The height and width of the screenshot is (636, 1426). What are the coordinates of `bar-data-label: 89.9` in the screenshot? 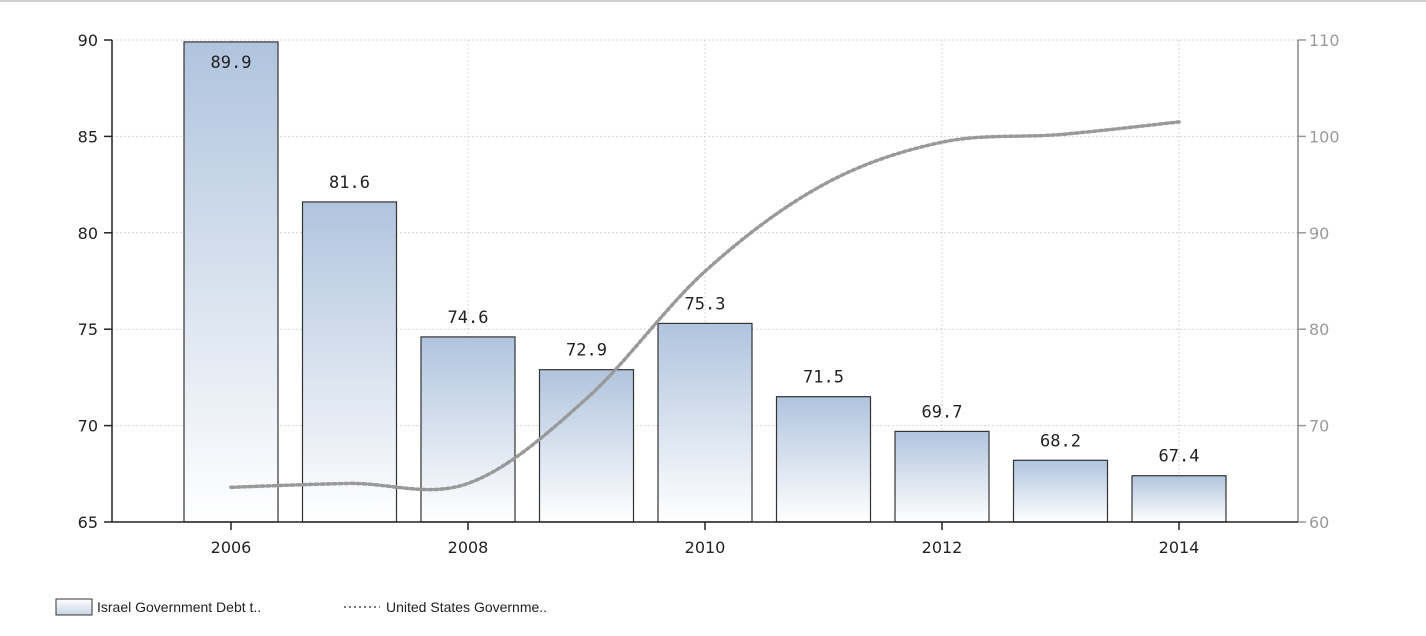 It's located at (231, 63).